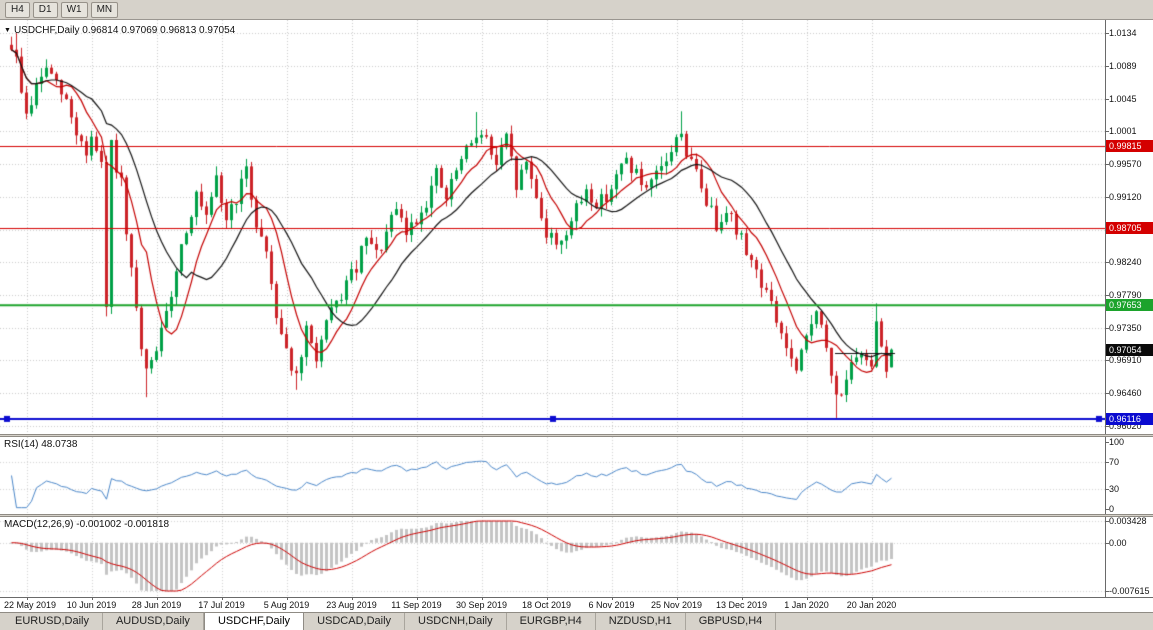 The width and height of the screenshot is (1153, 630). Describe the element at coordinates (1129, 349) in the screenshot. I see `bid-price-tag: 0.97054` at that location.